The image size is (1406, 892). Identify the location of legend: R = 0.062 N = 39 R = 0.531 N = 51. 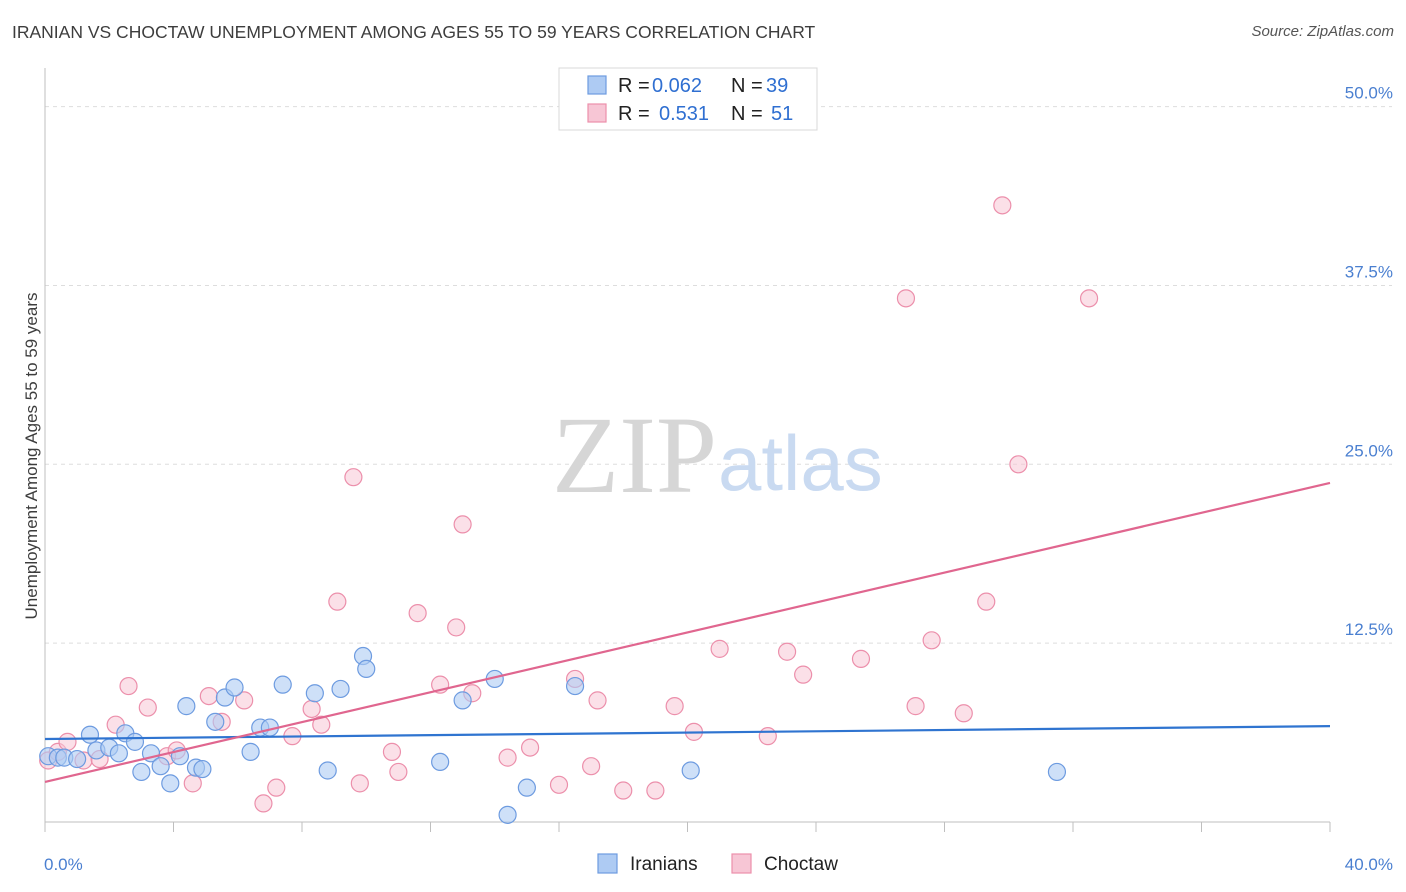
(688, 99).